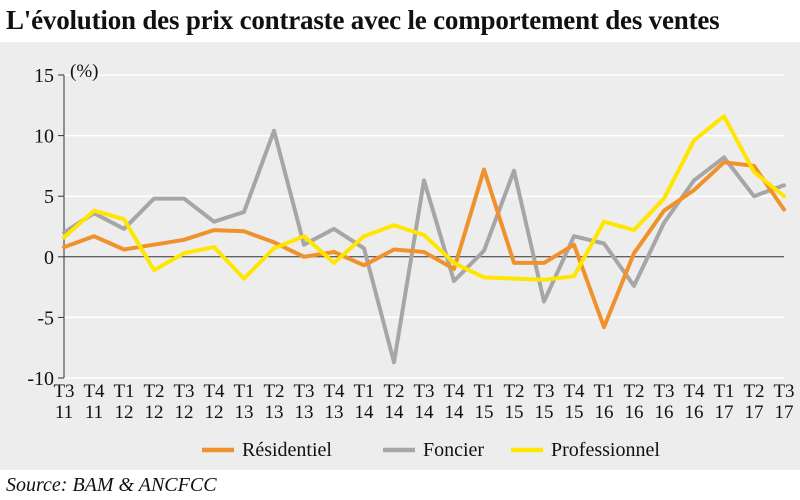 This screenshot has height=500, width=800. What do you see at coordinates (453, 450) in the screenshot?
I see `legend-label: Foncier` at bounding box center [453, 450].